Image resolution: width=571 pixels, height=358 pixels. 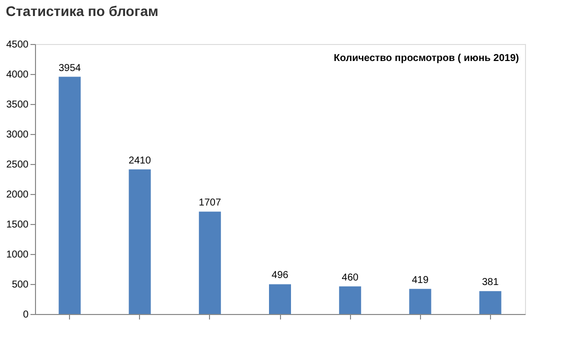 I want to click on y-tick-label: 3000, so click(x=17, y=135).